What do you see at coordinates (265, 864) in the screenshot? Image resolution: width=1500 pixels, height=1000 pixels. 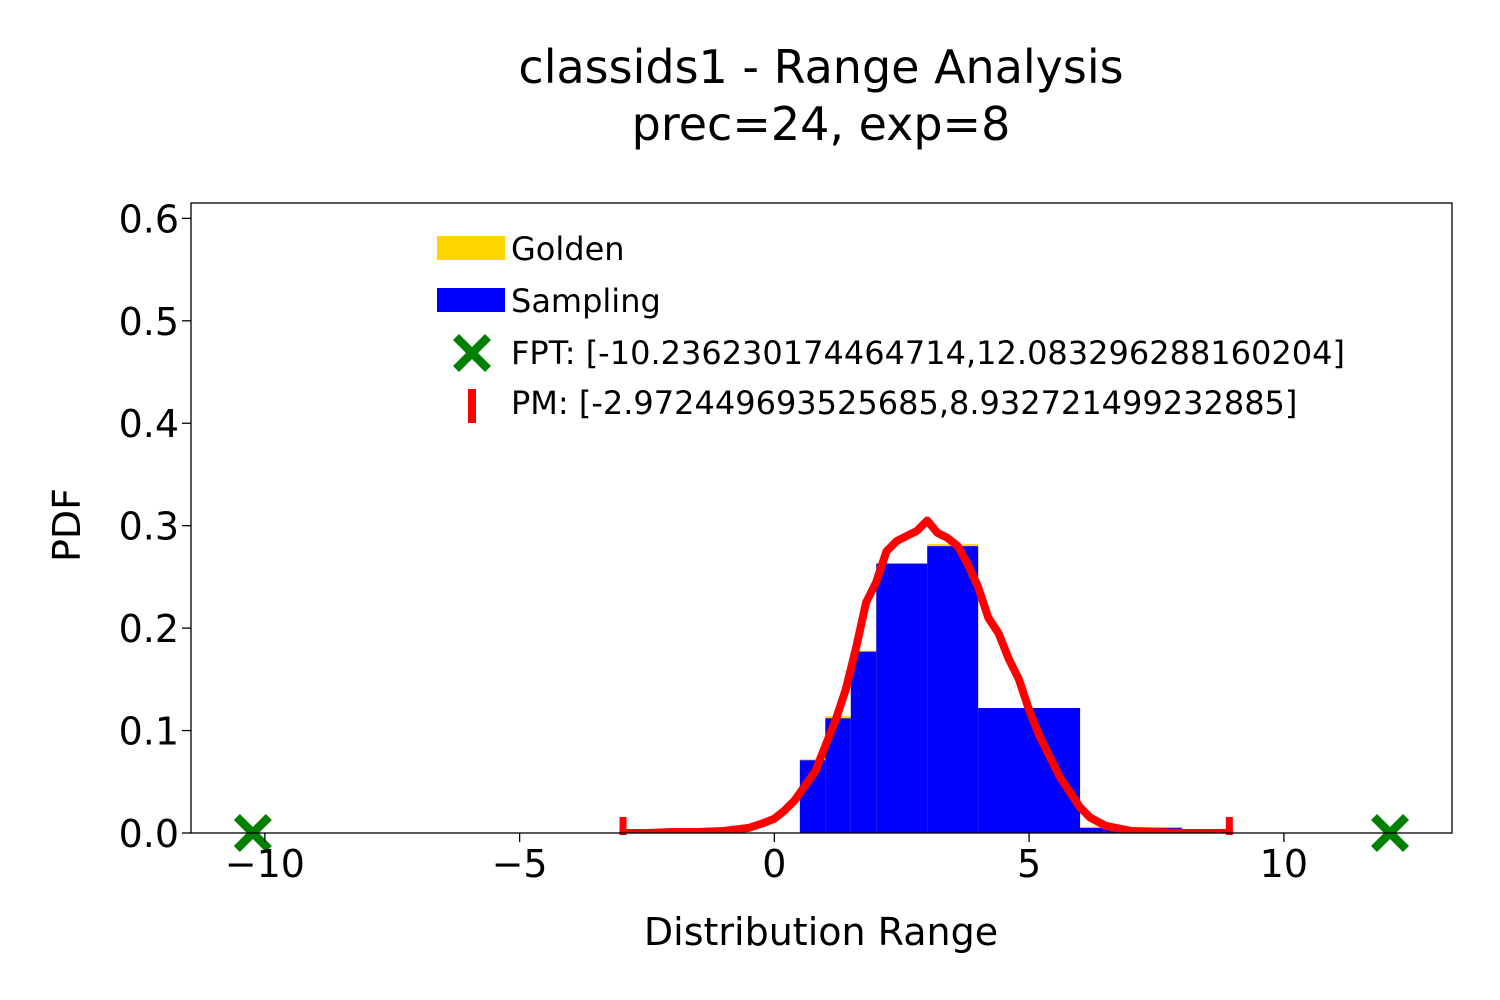 I see `x-tick-label-0: −10` at bounding box center [265, 864].